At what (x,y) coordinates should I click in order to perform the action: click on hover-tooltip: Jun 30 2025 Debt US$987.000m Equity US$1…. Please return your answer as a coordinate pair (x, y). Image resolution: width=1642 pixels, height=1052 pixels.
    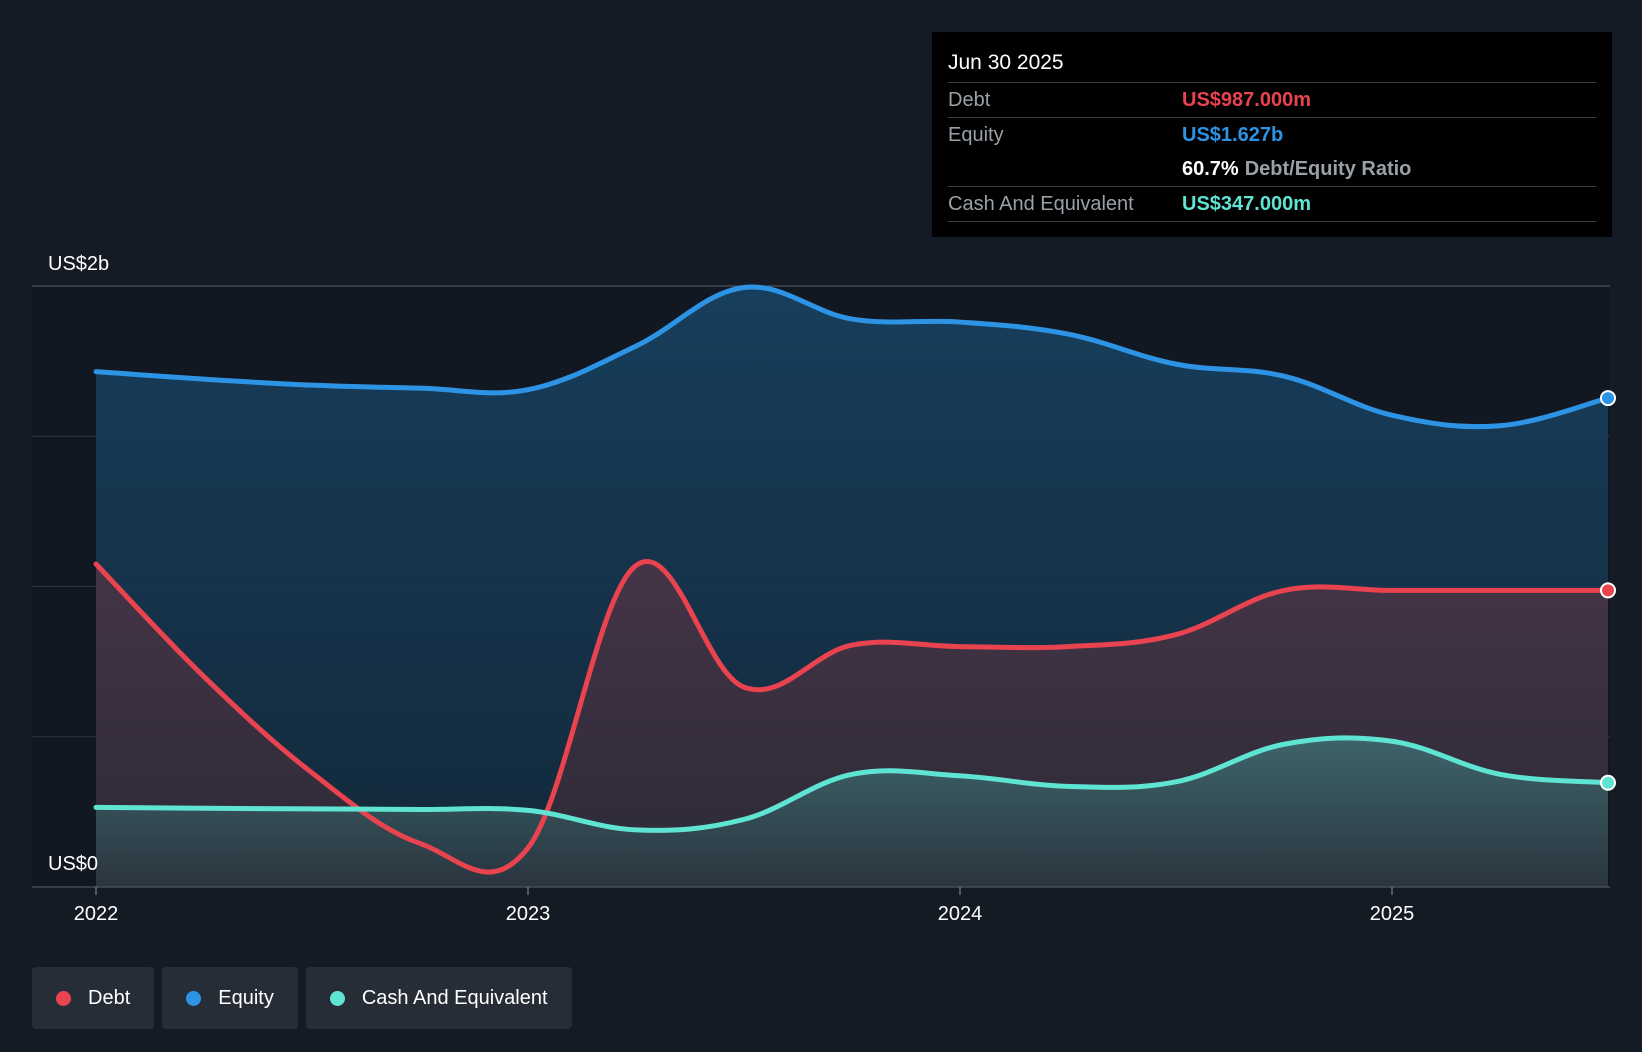
    Looking at the image, I should click on (1272, 134).